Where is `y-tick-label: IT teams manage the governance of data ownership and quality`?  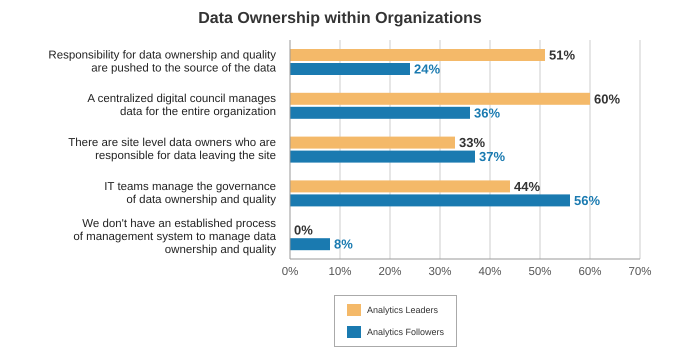
y-tick-label: IT teams manage the governance of data ownership and quality is located at coordinates (190, 193).